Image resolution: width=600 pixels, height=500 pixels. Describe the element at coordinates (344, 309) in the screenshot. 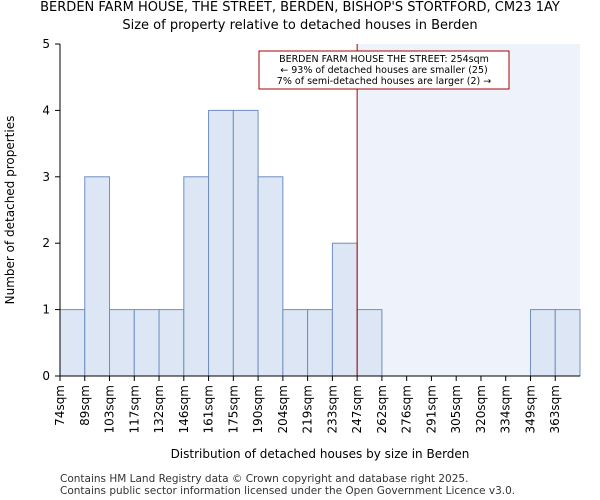

I see `bar-233sqm` at that location.